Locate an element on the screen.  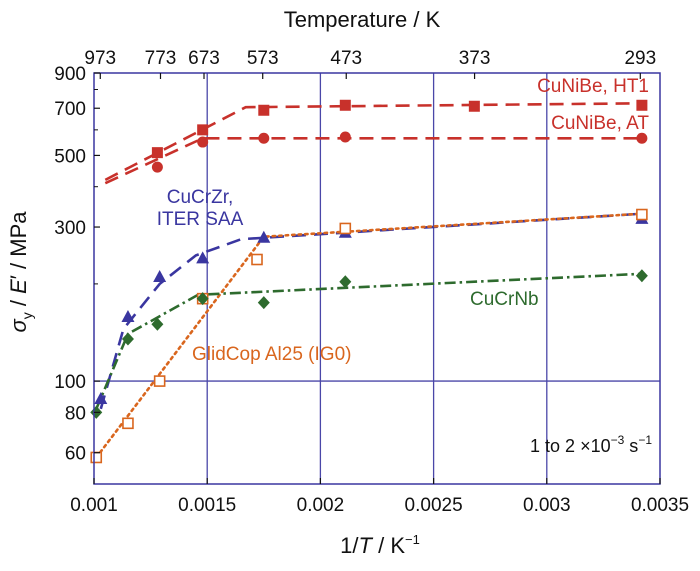
series-label-line-cucrzr-iter-saa-1: ITER SAA is located at coordinates (200, 219).